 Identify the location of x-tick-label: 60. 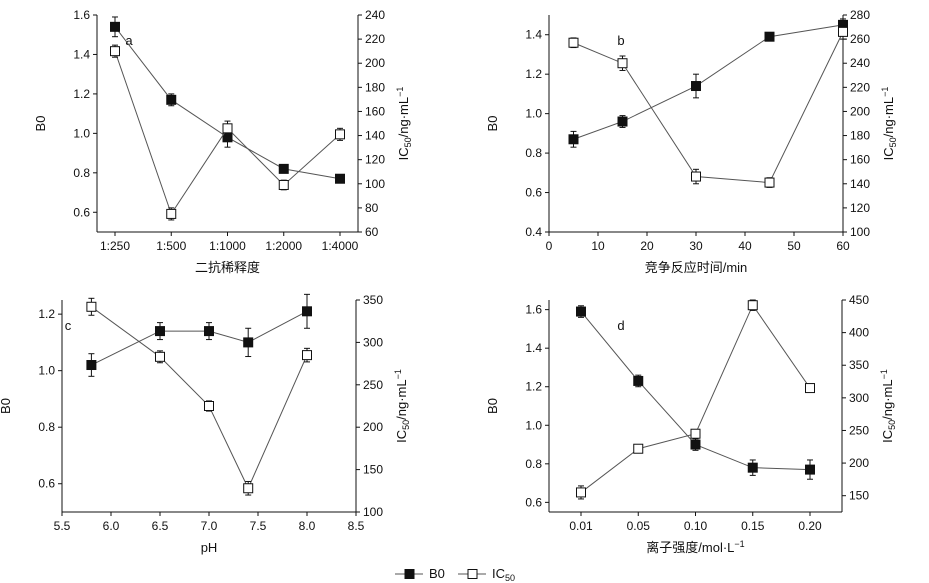
(843, 246).